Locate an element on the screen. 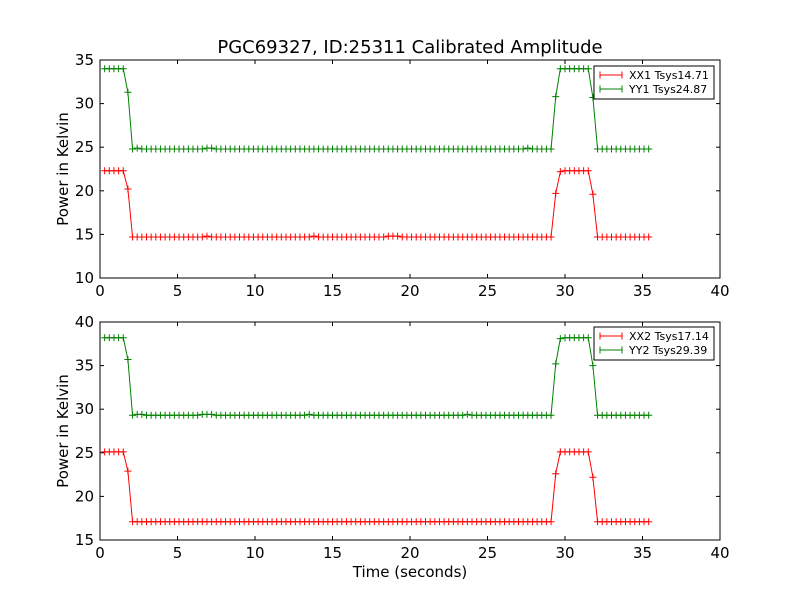 This screenshot has height=600, width=800. legend-item: XX1 Tsys14.71 is located at coordinates (654, 75).